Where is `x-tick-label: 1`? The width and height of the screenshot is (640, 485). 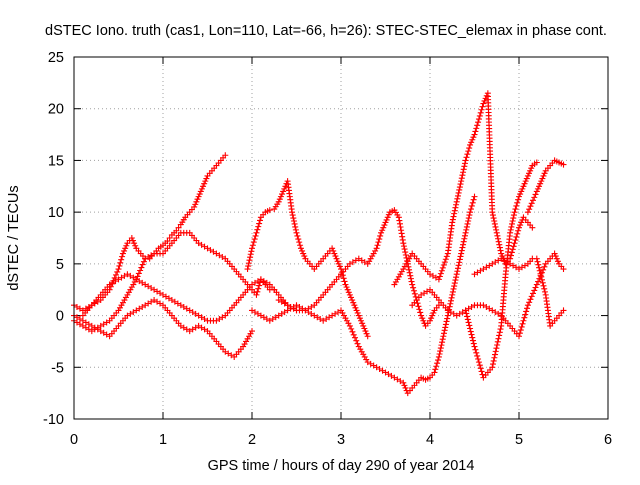
x-tick-label: 1 is located at coordinates (163, 440).